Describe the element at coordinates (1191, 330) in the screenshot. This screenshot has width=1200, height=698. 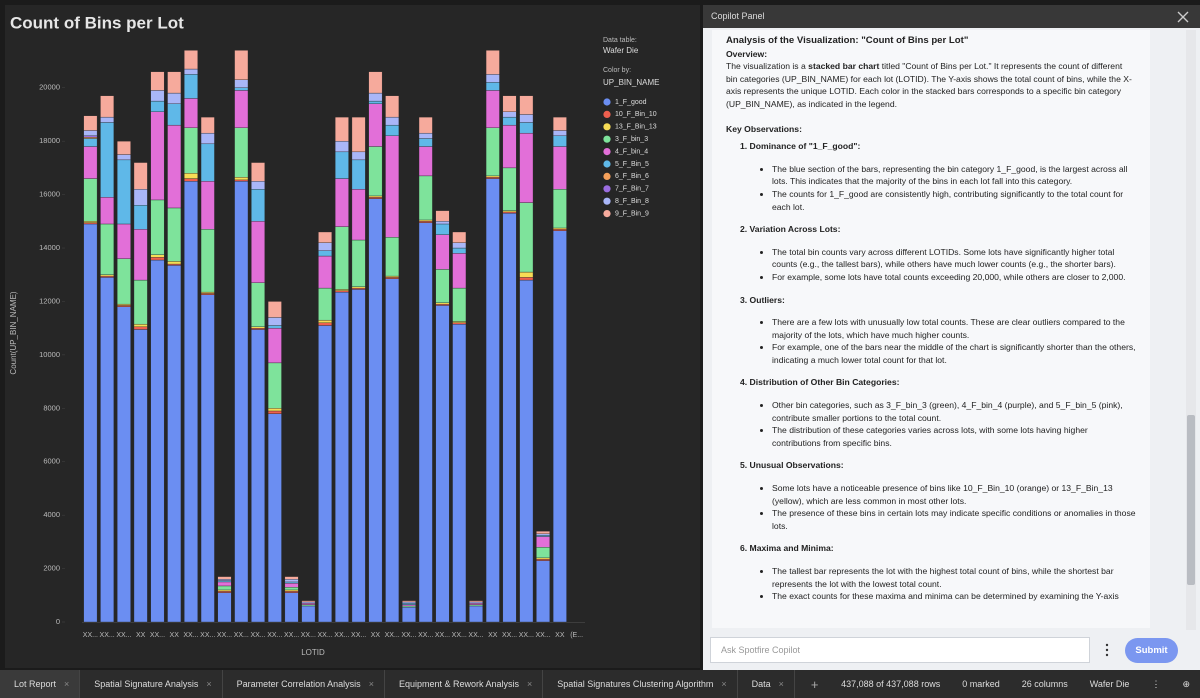
I see `scrollbar` at that location.